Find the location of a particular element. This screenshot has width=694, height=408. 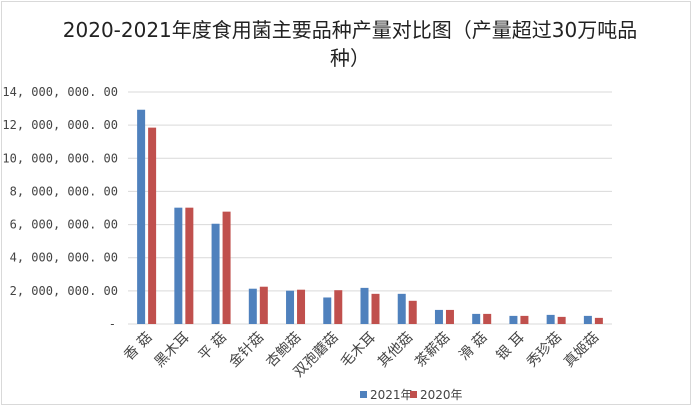

y-tick-label: 6, 000, 000. 00 is located at coordinates (64, 225).